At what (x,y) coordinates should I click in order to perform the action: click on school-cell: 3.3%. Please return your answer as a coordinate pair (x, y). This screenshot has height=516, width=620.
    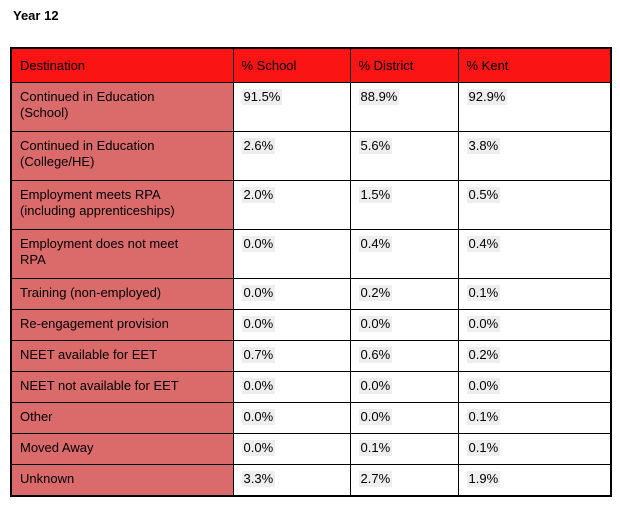
    Looking at the image, I should click on (291, 480).